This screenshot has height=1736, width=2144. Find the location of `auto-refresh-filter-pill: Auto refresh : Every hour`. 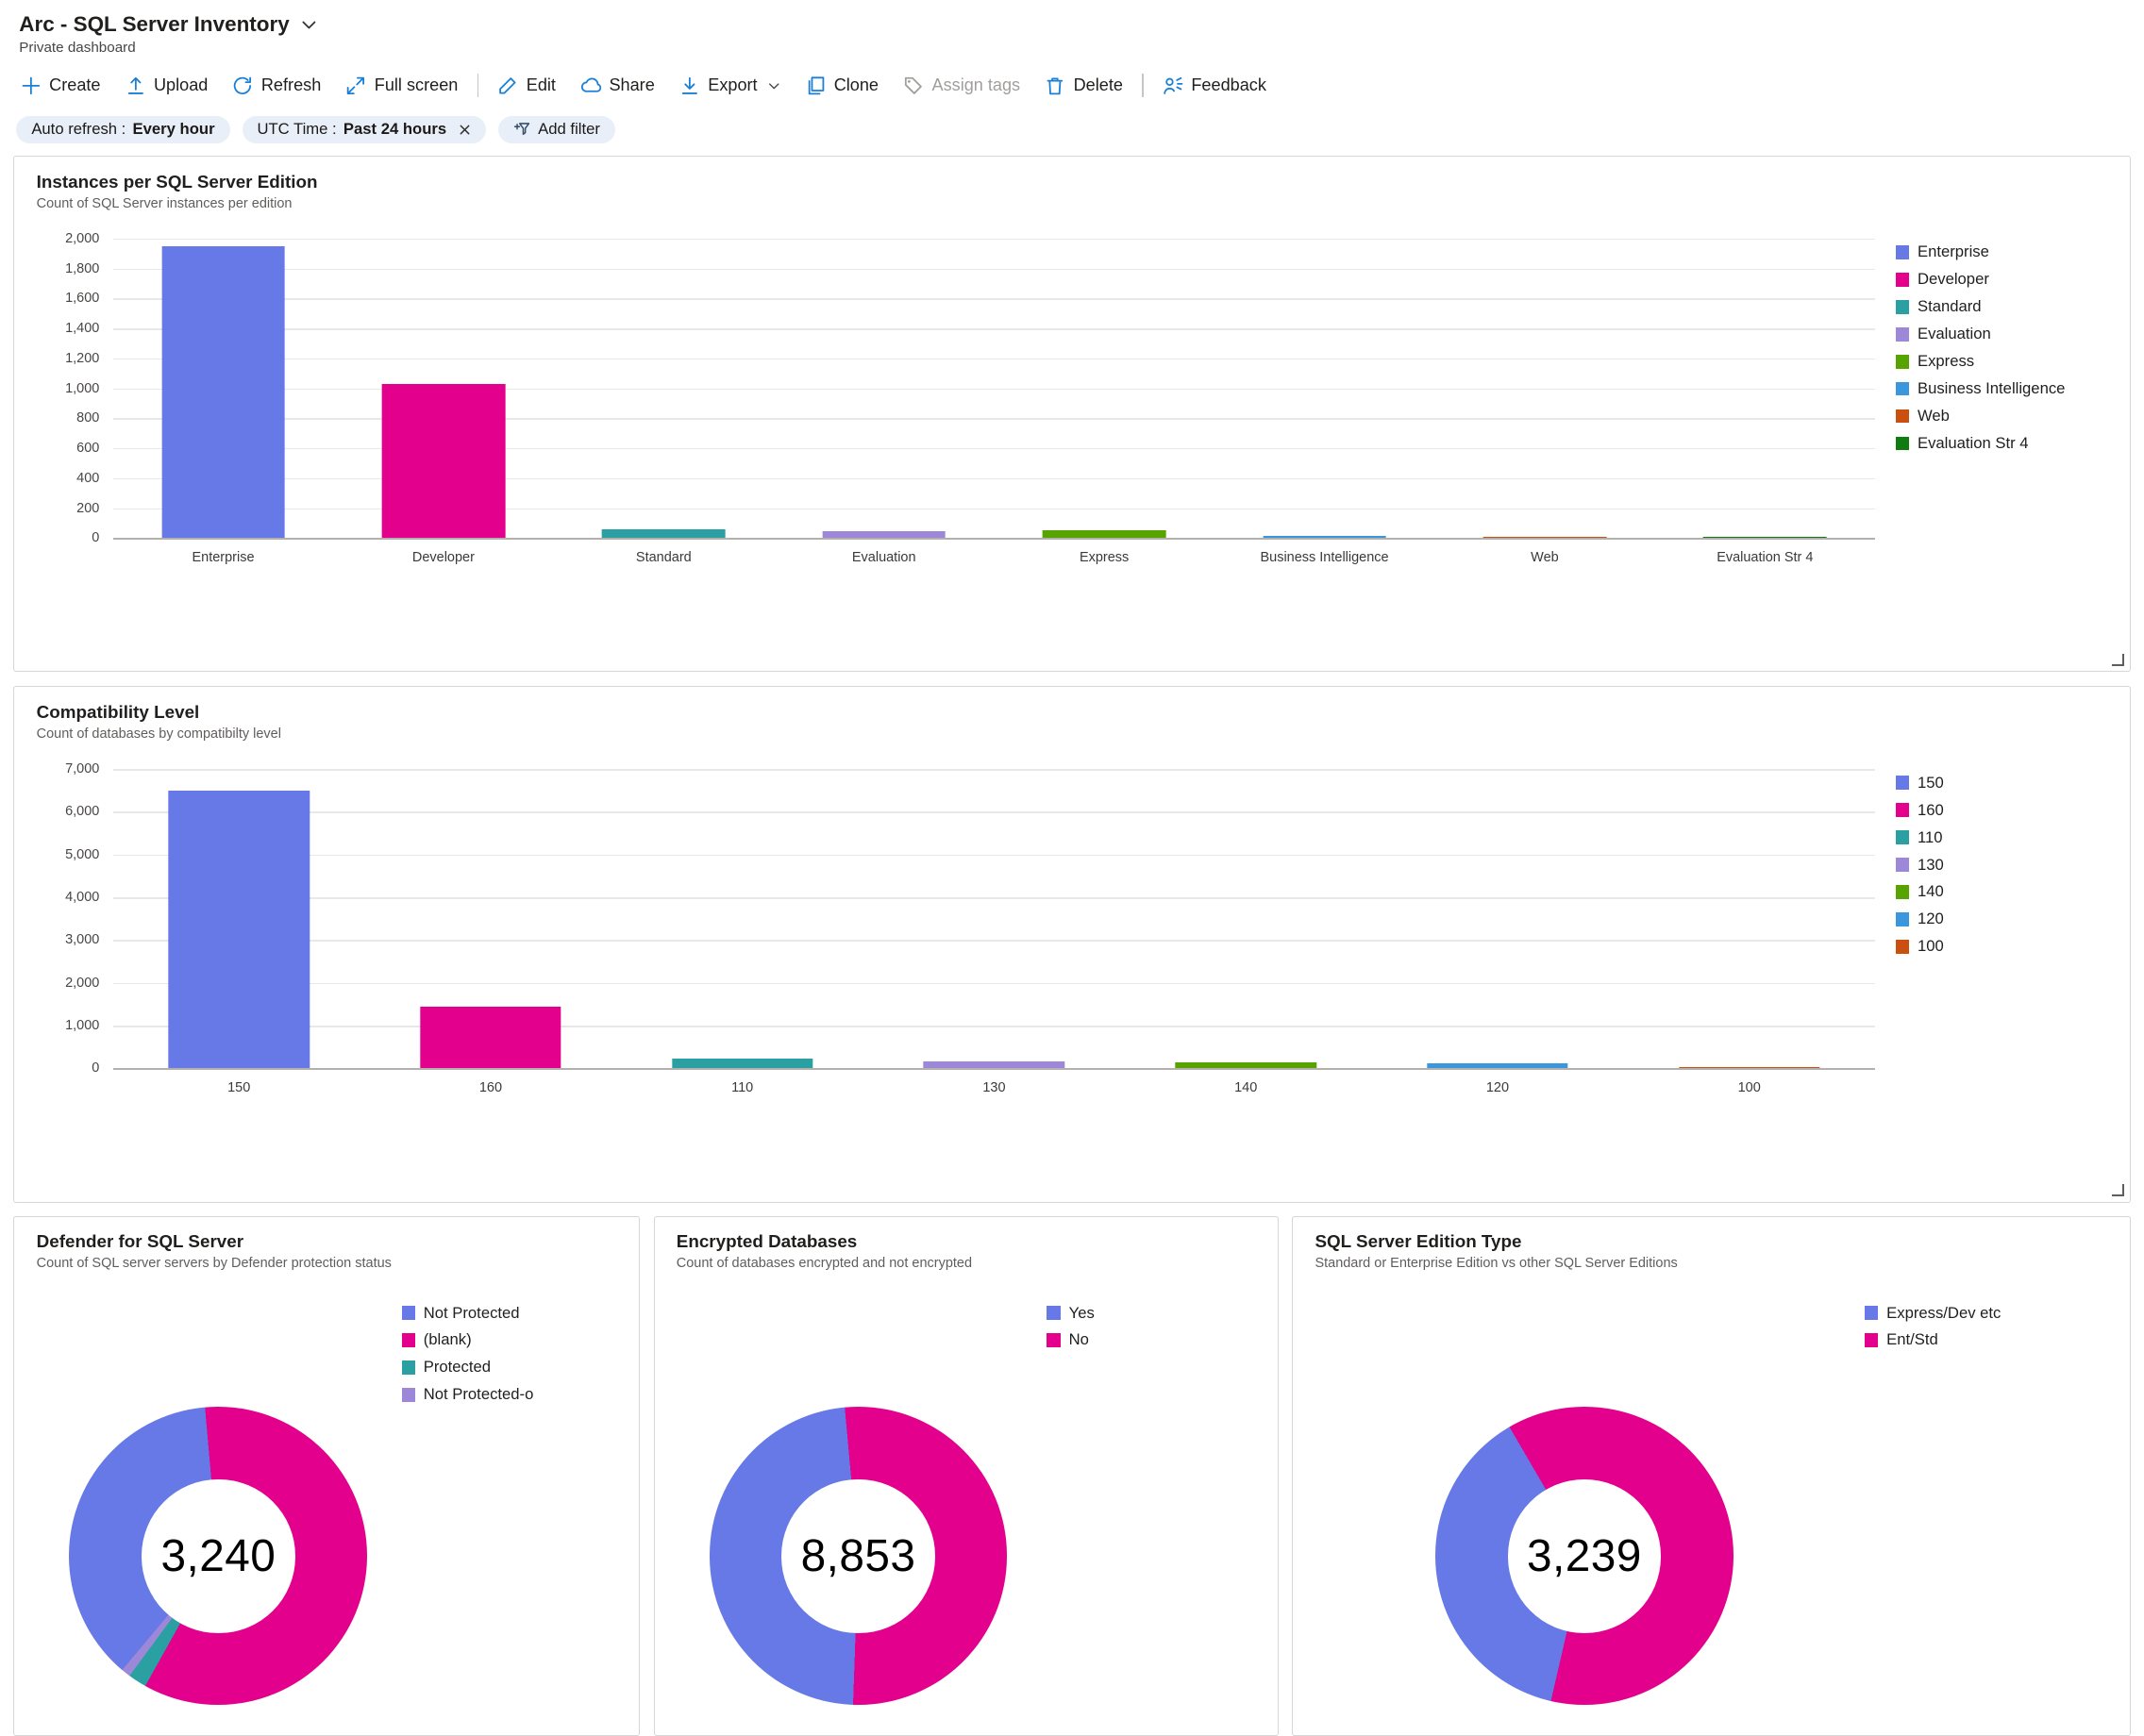

auto-refresh-filter-pill: Auto refresh : Every hour is located at coordinates (123, 129).